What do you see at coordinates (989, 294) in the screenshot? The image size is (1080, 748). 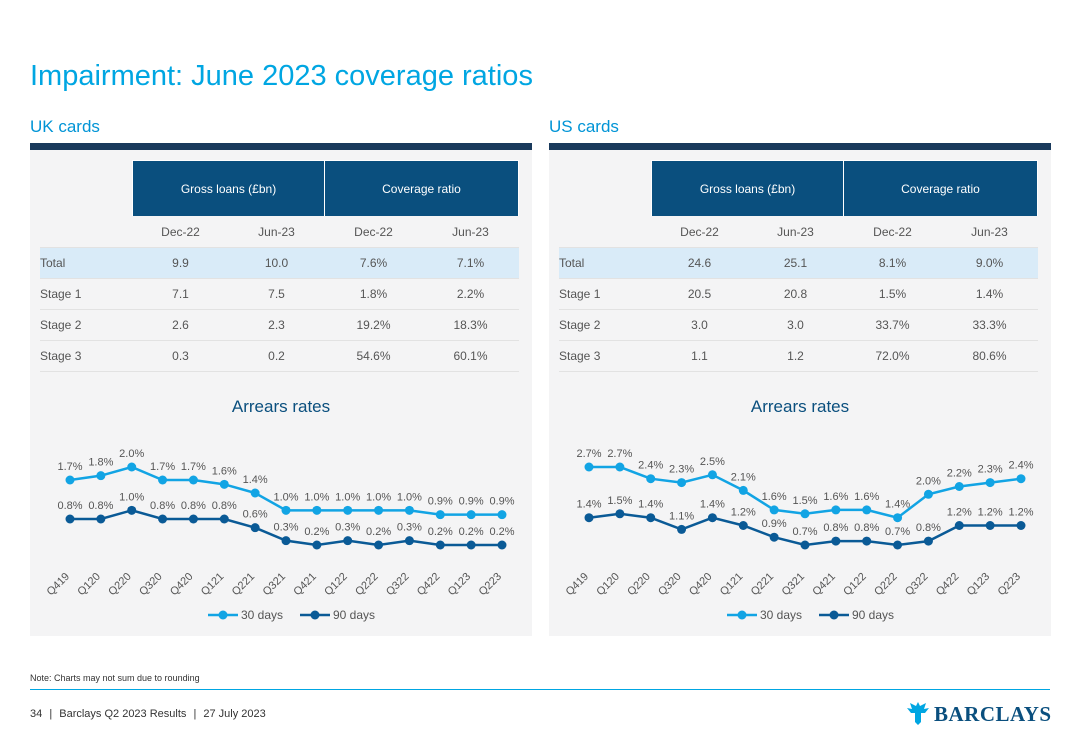 I see `table-cell: 1.4%` at bounding box center [989, 294].